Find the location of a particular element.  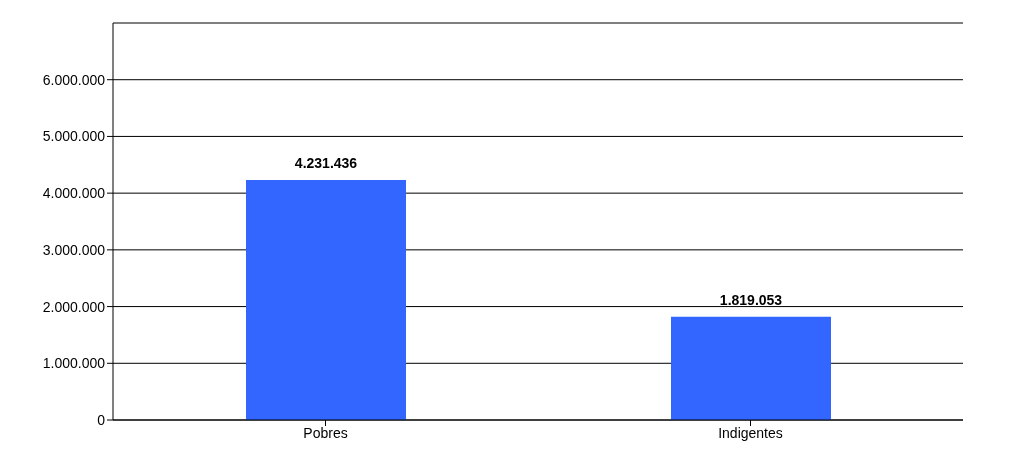

y-tick-label: 4.000.000 is located at coordinates (74, 193).